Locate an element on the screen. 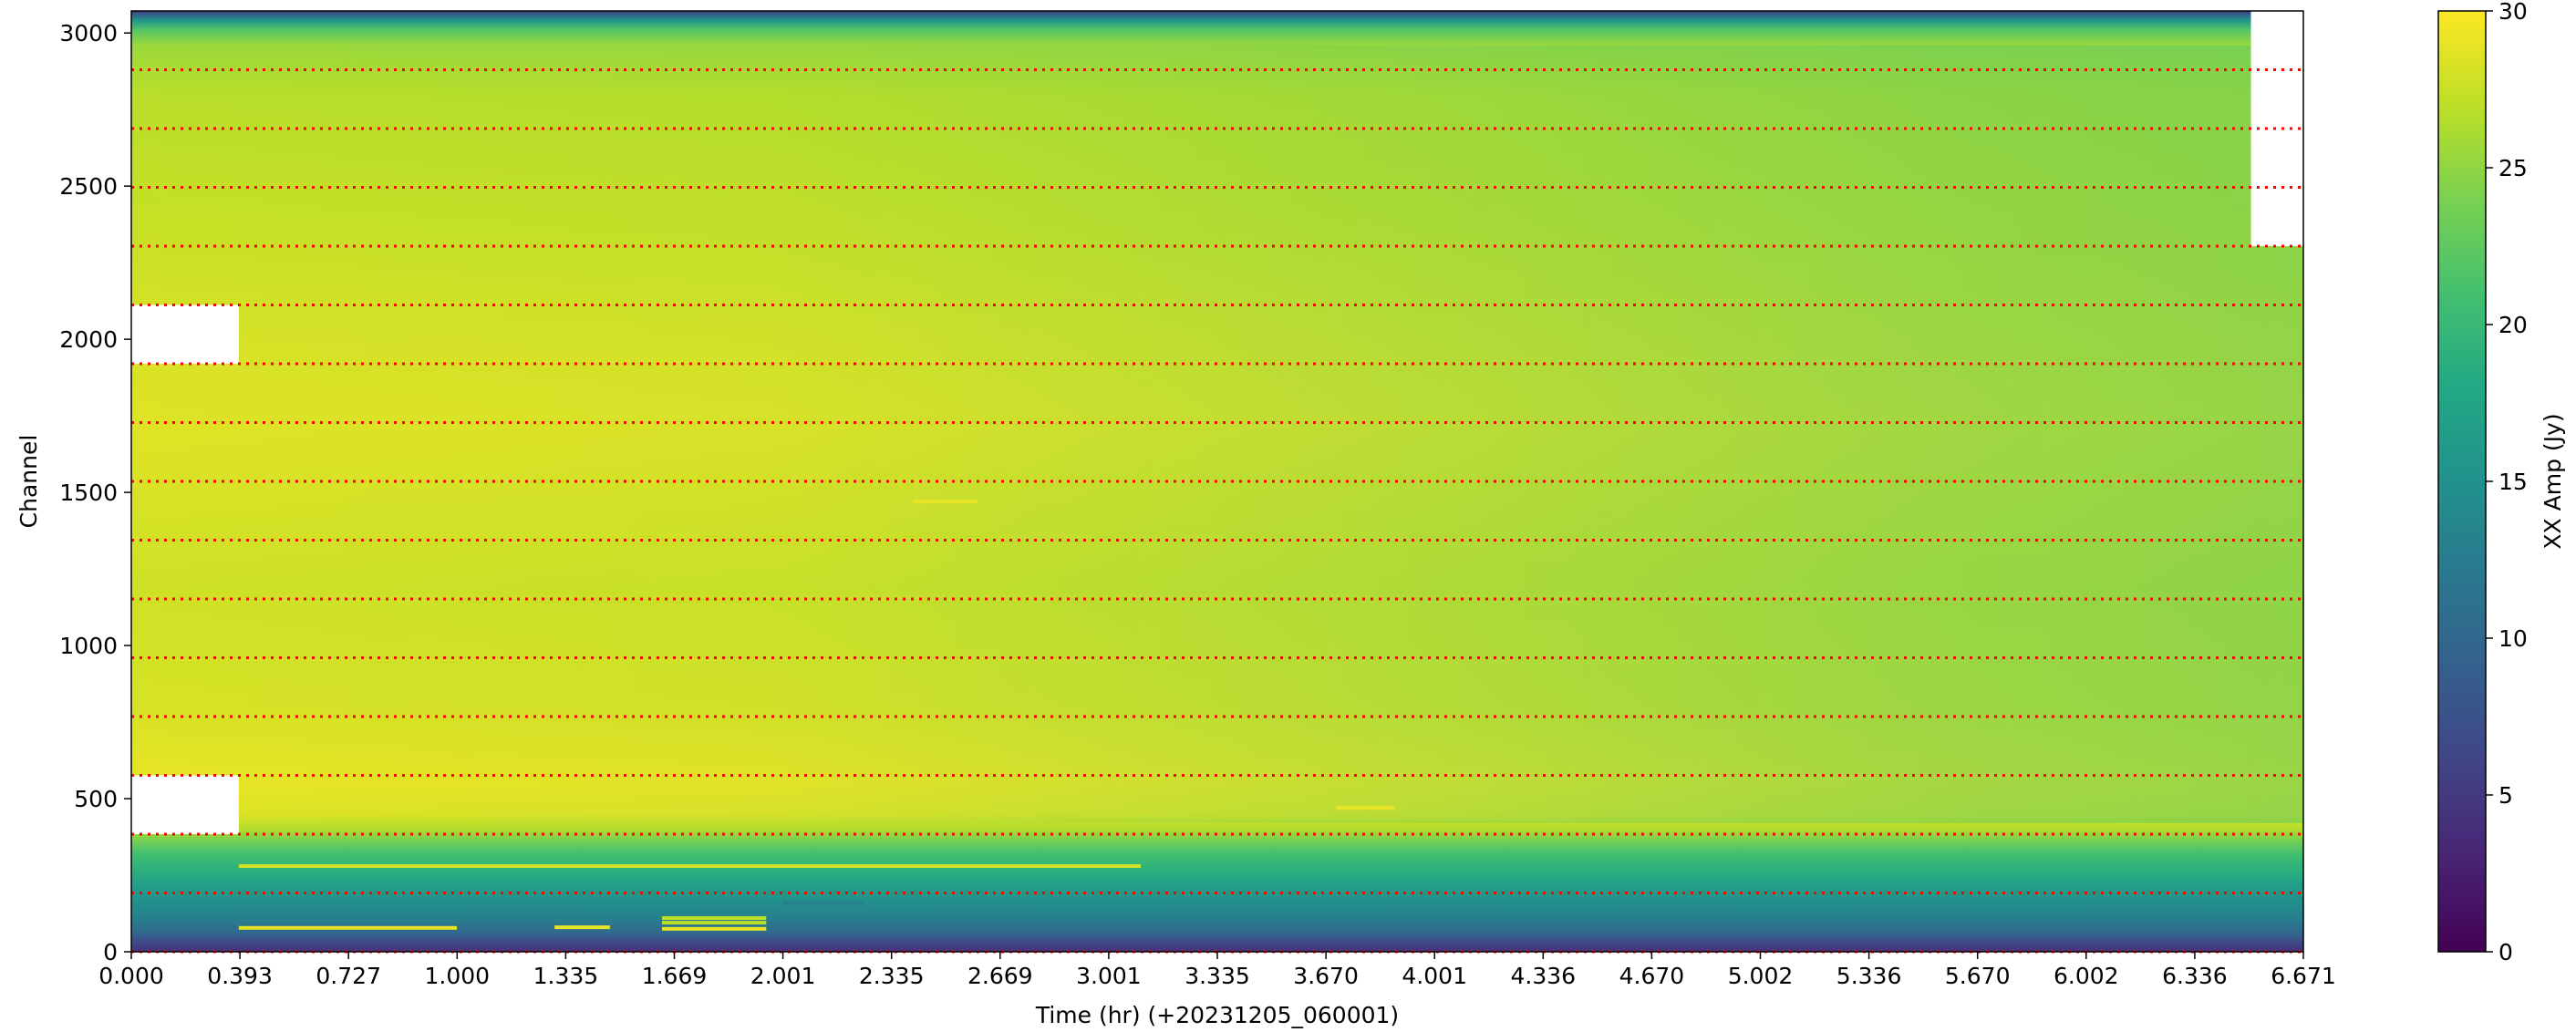  x-tick-label: 6.336 is located at coordinates (2195, 976).